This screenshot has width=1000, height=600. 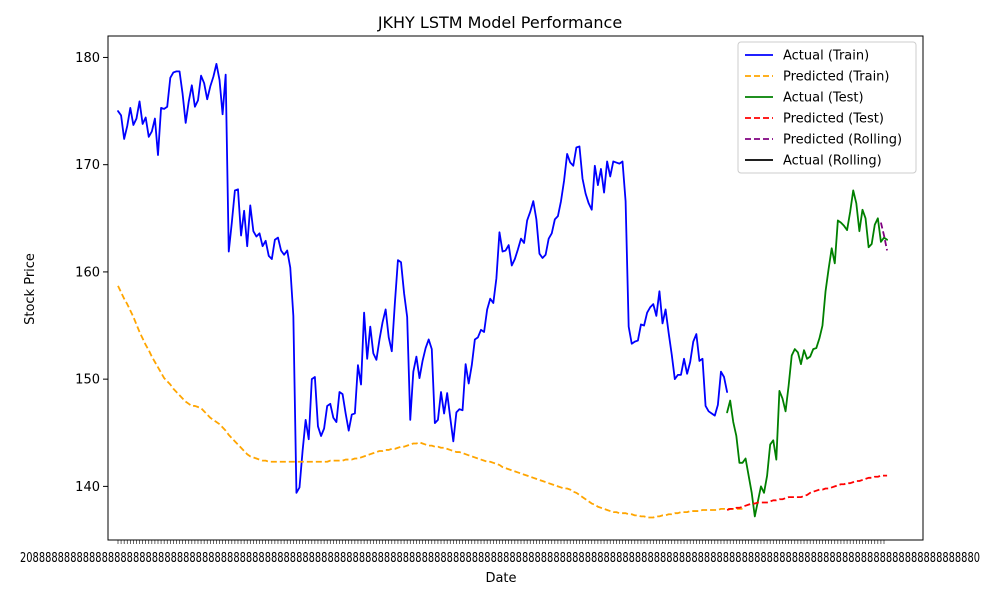 I want to click on y-tick-label: 180, so click(x=87, y=58).